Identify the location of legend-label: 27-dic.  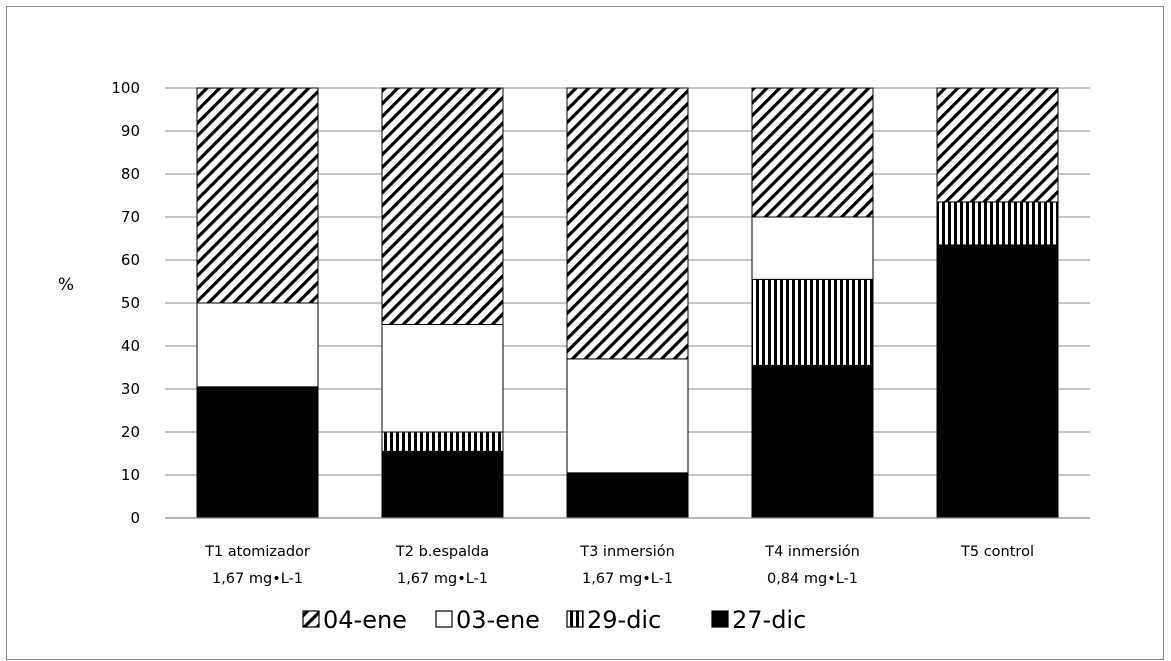
(769, 620).